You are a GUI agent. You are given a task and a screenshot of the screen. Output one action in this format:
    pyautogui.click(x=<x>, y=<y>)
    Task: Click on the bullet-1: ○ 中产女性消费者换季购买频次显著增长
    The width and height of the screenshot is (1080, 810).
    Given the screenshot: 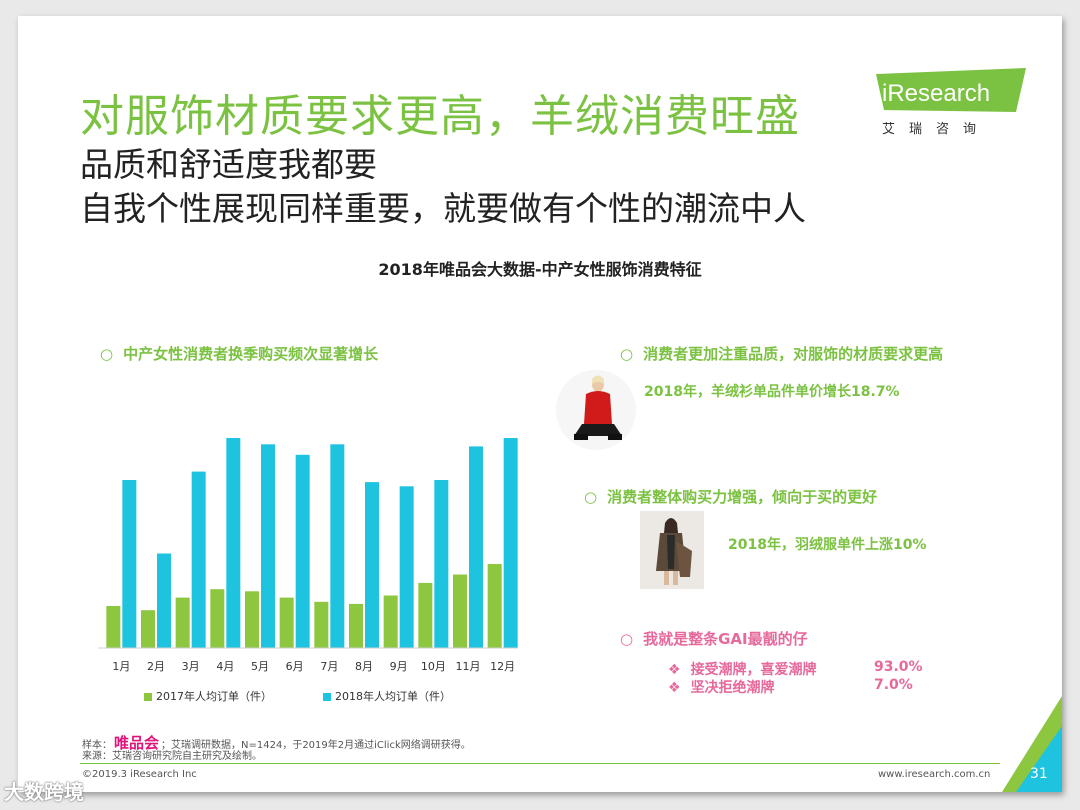 What is the action you would take?
    pyautogui.click(x=239, y=353)
    